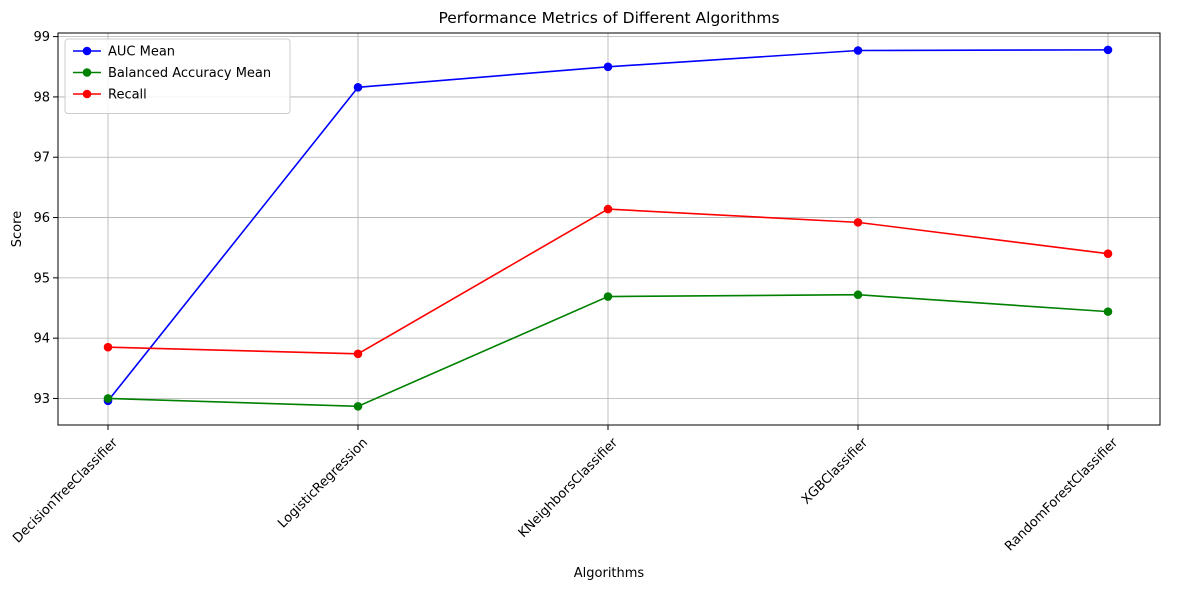  I want to click on y-tick-label: 98, so click(41, 97).